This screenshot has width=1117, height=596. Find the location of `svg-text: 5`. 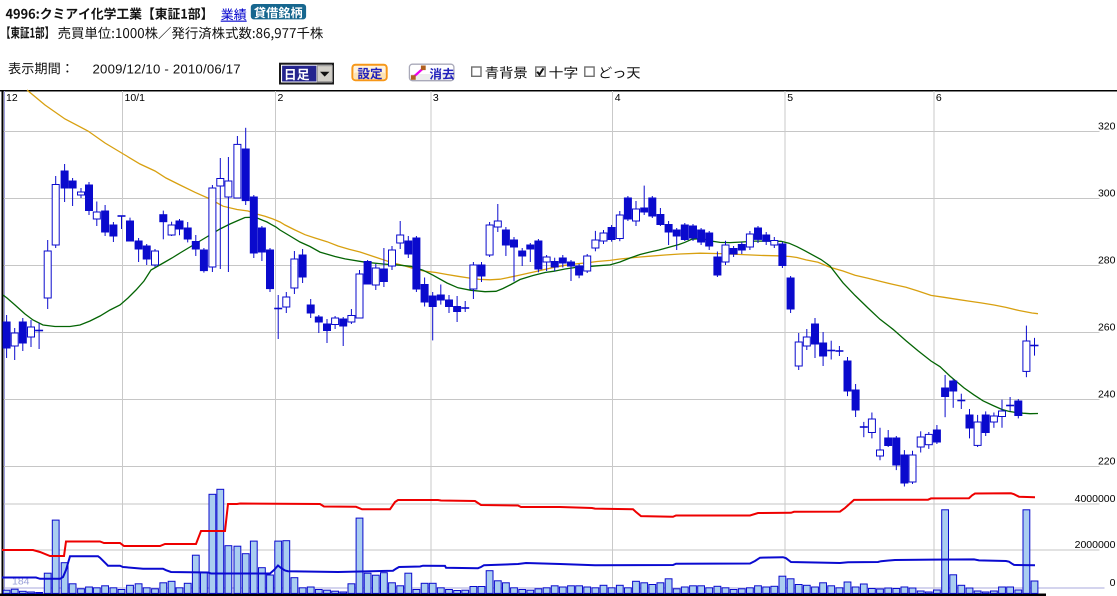

svg-text: 5 is located at coordinates (790, 98).